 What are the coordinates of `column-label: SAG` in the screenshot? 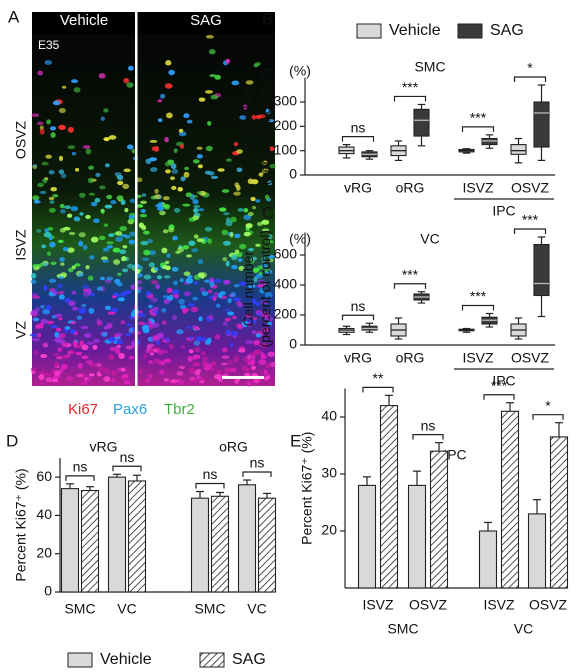 It's located at (206, 20).